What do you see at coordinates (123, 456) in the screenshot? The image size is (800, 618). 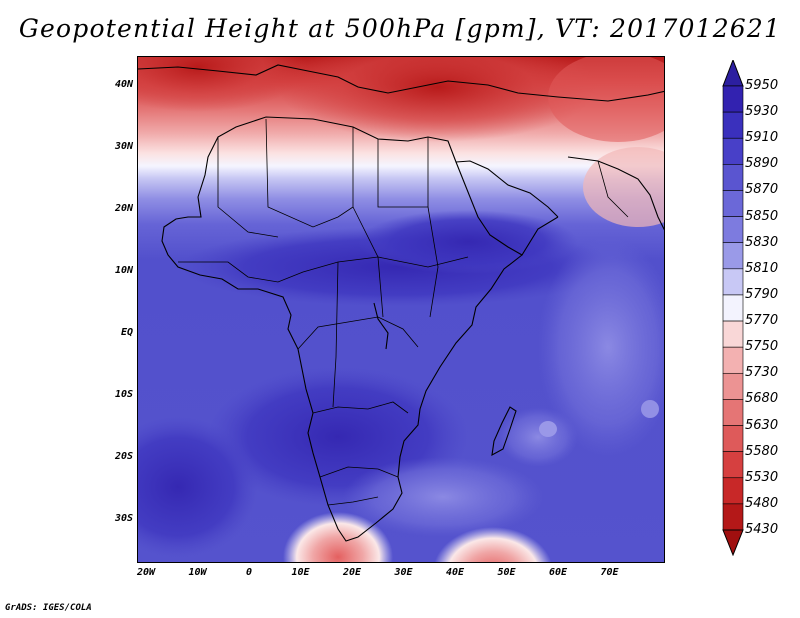 I see `y-tick-label: 20S` at bounding box center [123, 456].